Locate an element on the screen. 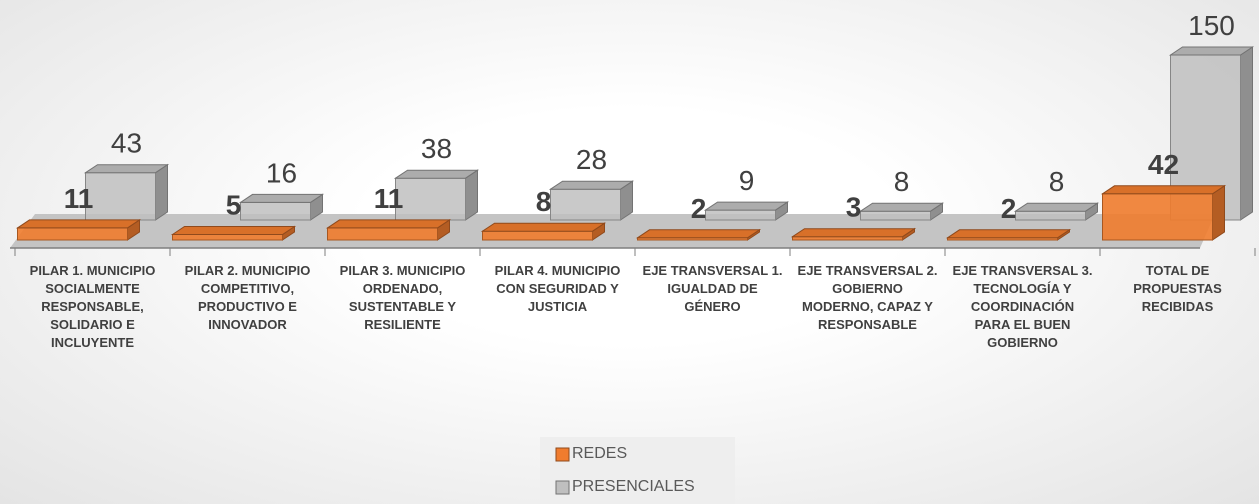 This screenshot has height=504, width=1259. value-label: 150 is located at coordinates (1211, 25).